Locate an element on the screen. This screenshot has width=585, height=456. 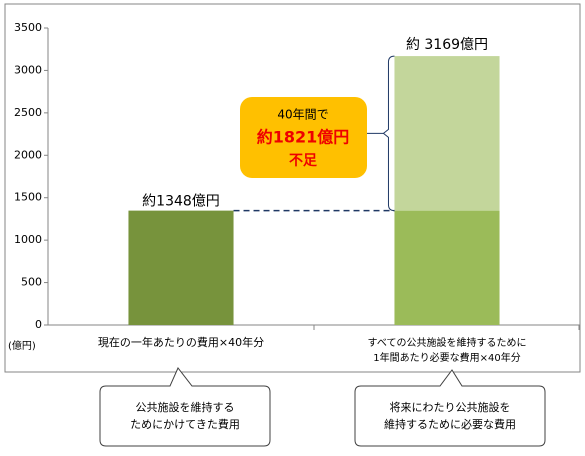
y-tick-label: 500 is located at coordinates (31, 282).